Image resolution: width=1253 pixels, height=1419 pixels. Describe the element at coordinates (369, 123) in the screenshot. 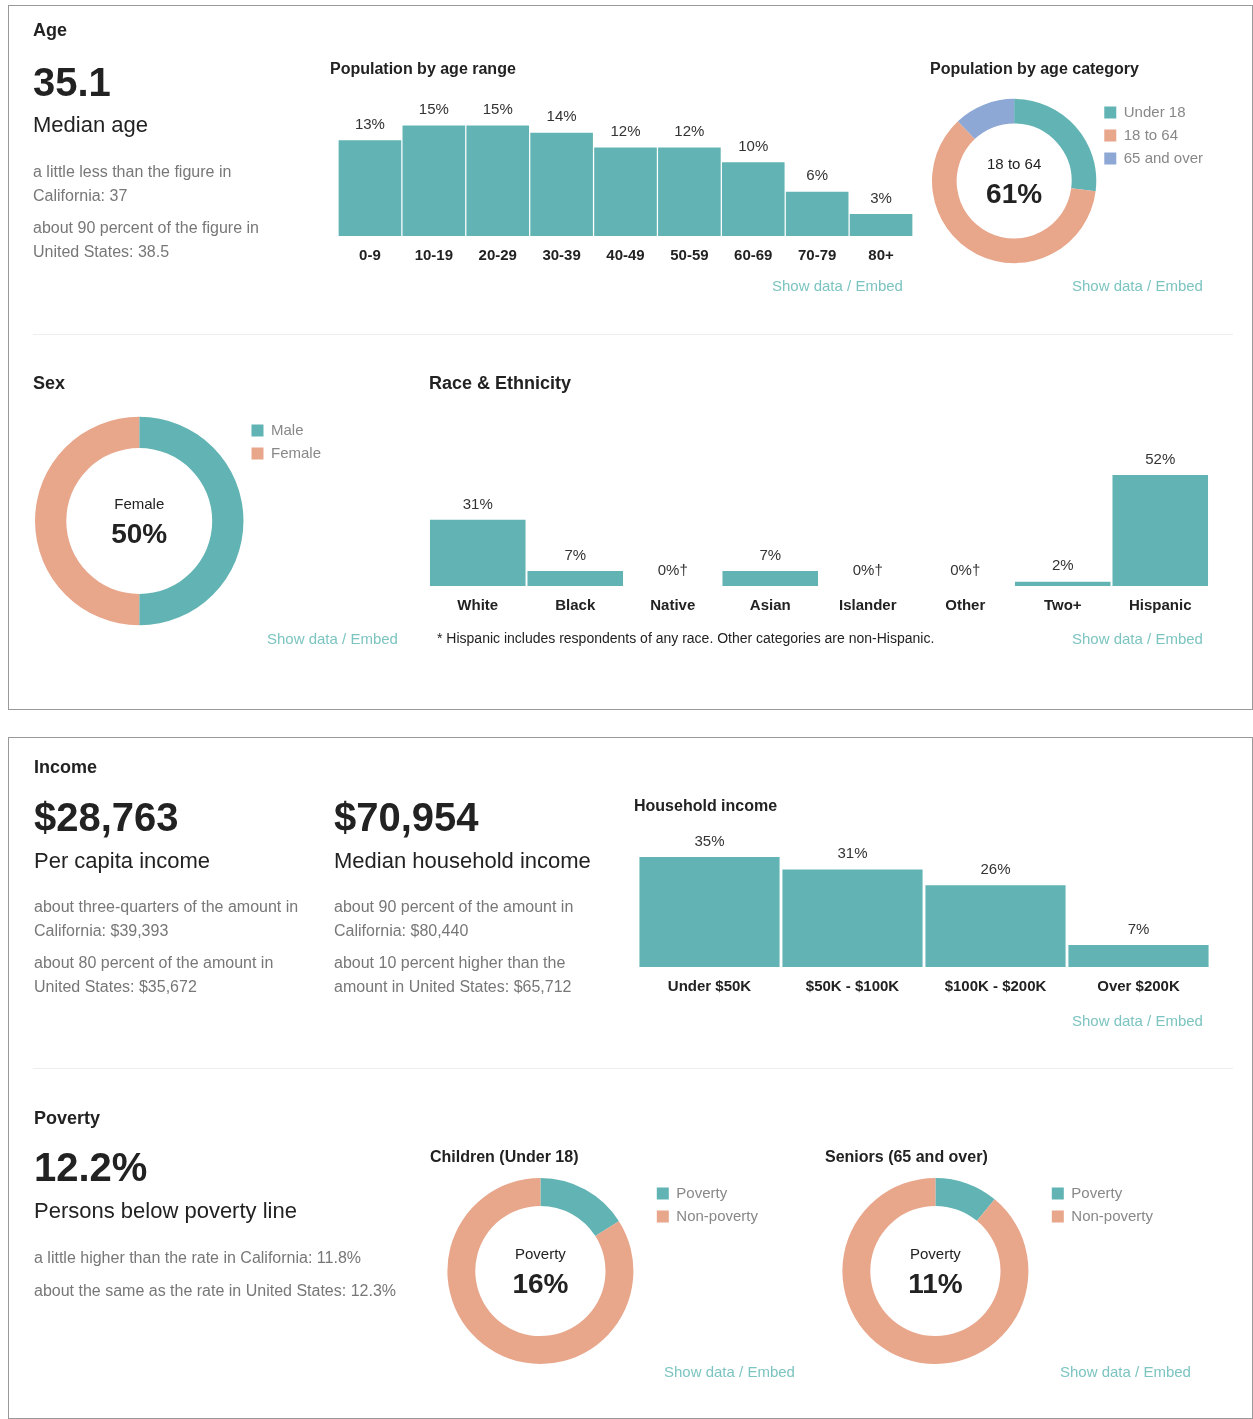

I see `data-label: 13%` at that location.